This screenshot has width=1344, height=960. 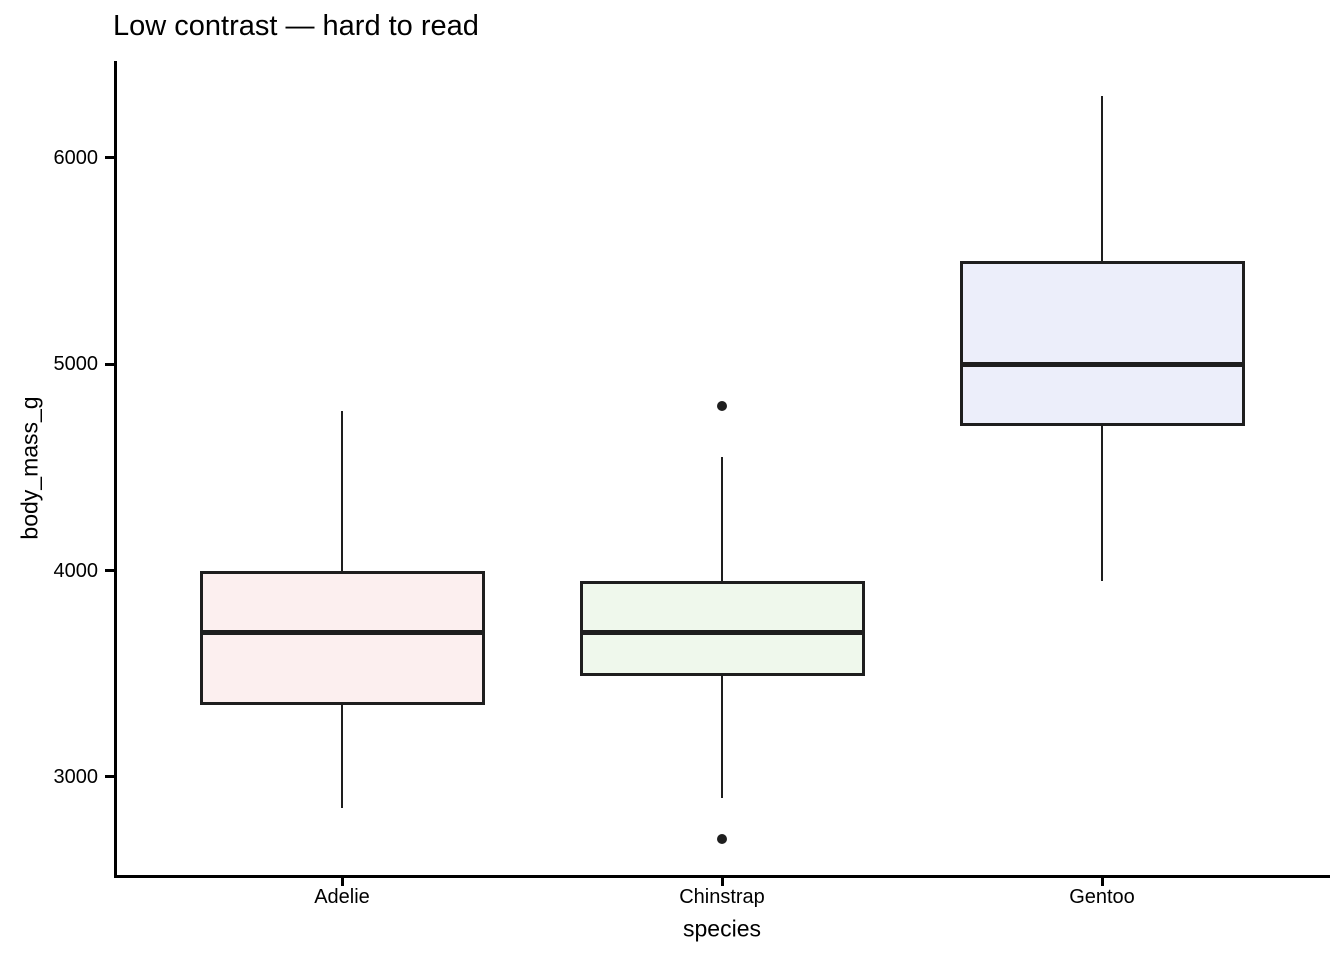 What do you see at coordinates (342, 633) in the screenshot?
I see `adelie-median-line` at bounding box center [342, 633].